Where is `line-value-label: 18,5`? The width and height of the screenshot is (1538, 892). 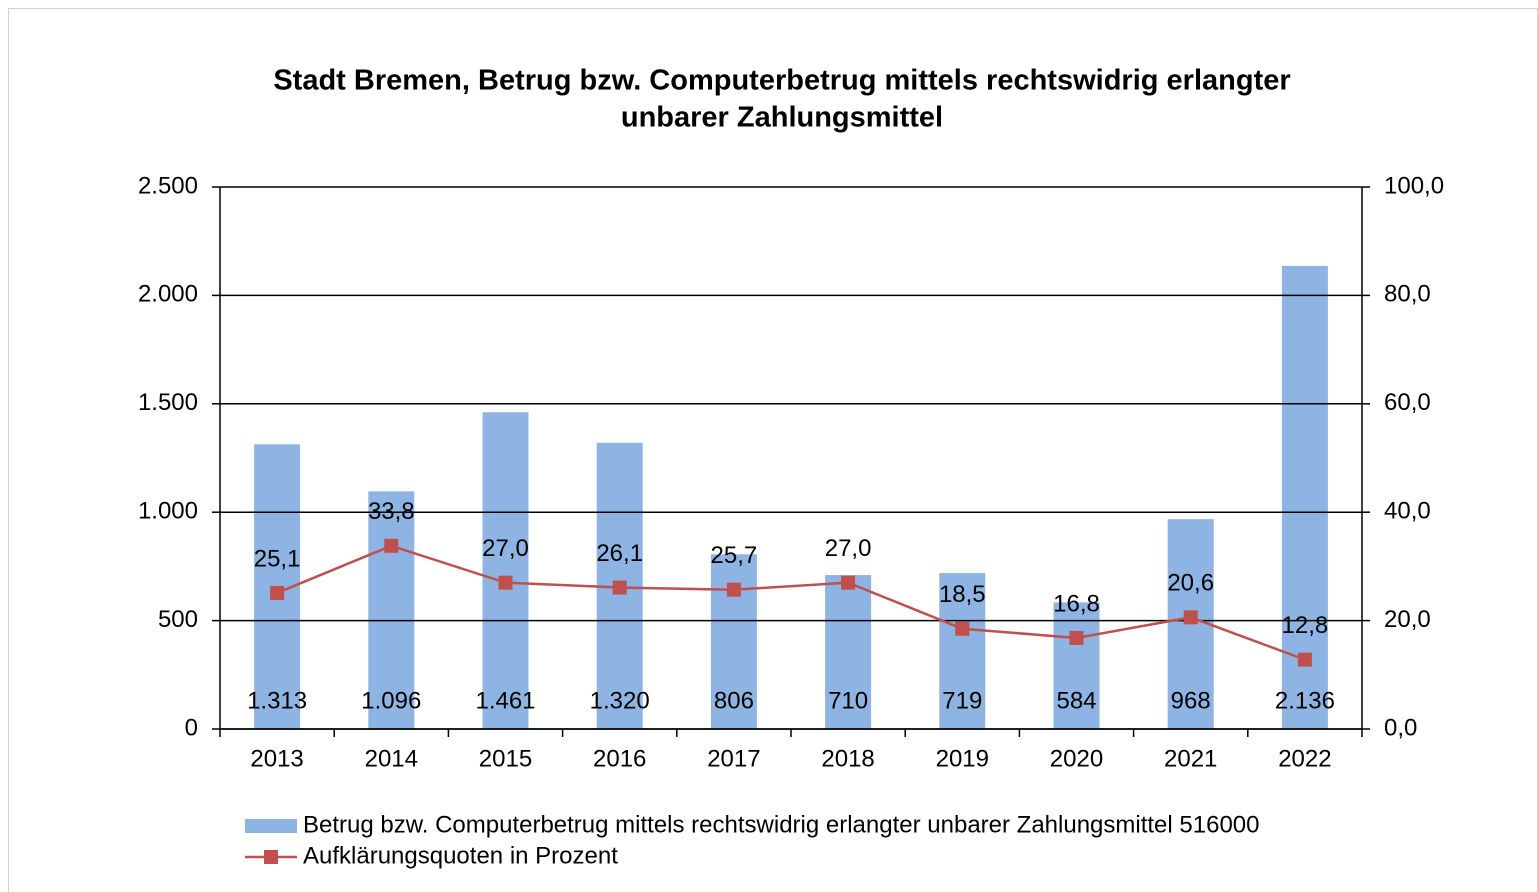
line-value-label: 18,5 is located at coordinates (962, 594).